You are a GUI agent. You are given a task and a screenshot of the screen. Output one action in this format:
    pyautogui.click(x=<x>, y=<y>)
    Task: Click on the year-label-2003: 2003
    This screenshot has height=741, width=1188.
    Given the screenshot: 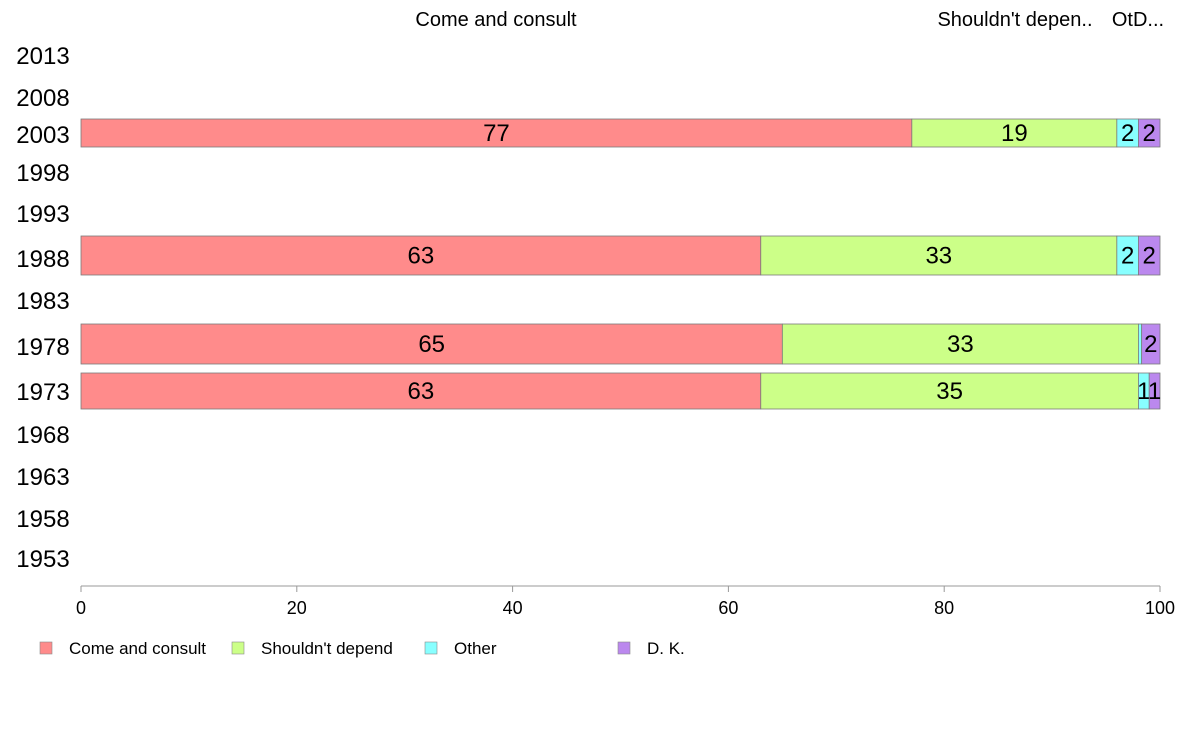 What is the action you would take?
    pyautogui.click(x=42, y=135)
    